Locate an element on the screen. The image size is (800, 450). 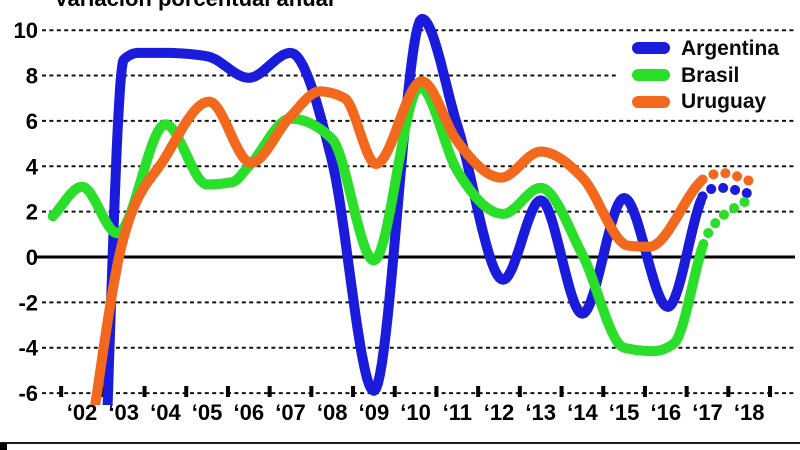
legend-label-uruguay: Uruguay is located at coordinates (724, 102).